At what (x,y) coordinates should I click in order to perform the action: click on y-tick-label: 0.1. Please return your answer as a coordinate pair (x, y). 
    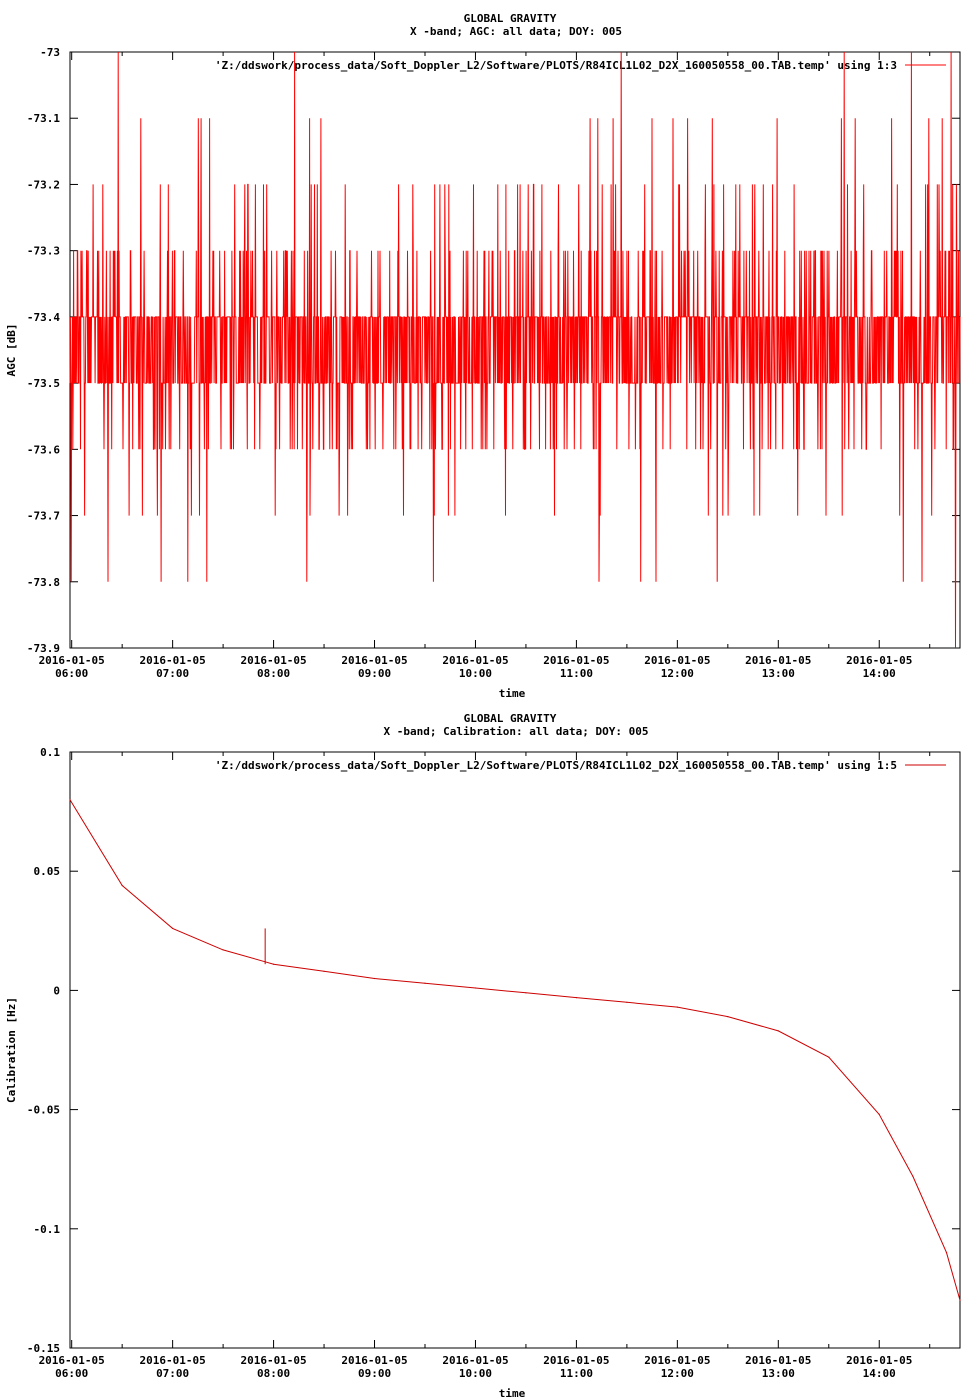
    Looking at the image, I should click on (50, 752).